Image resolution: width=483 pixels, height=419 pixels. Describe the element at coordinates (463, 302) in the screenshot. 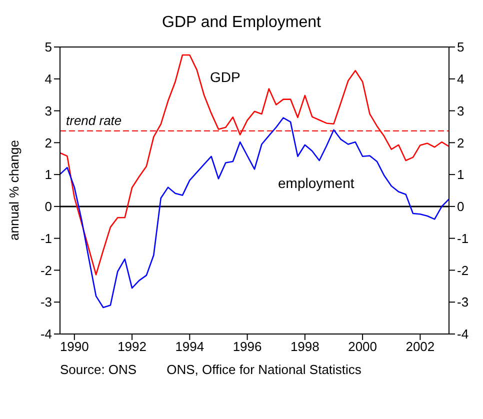

I see `y2-tick-label: -3` at that location.